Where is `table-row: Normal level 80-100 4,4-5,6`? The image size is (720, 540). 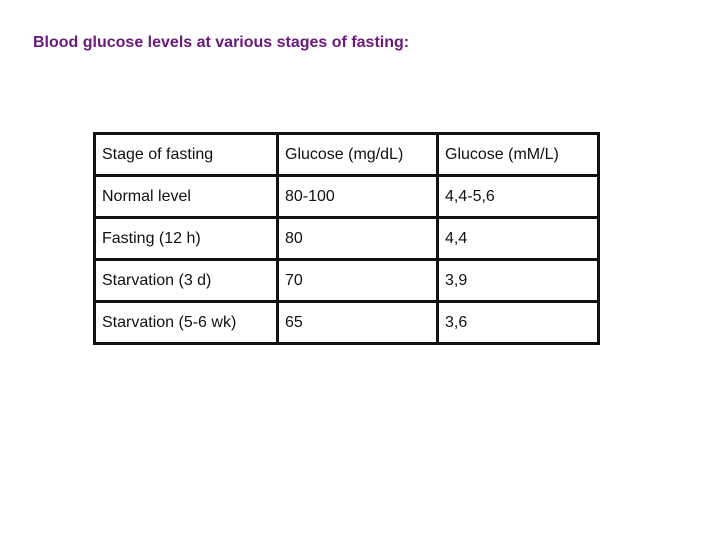 table-row: Normal level 80-100 4,4-5,6 is located at coordinates (346, 196).